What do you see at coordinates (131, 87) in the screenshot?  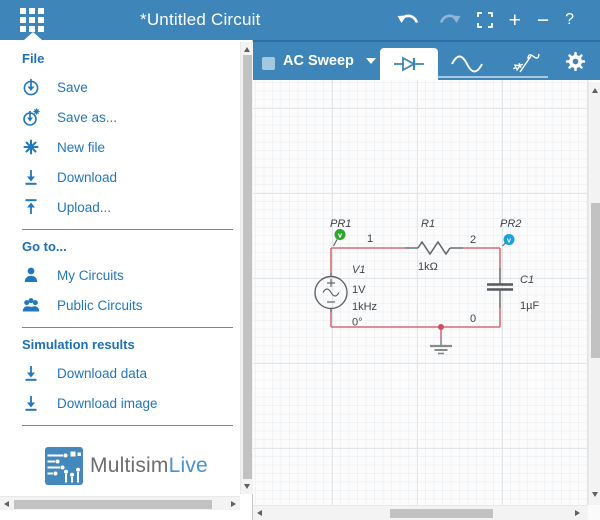 I see `menu-item-save: Save` at bounding box center [131, 87].